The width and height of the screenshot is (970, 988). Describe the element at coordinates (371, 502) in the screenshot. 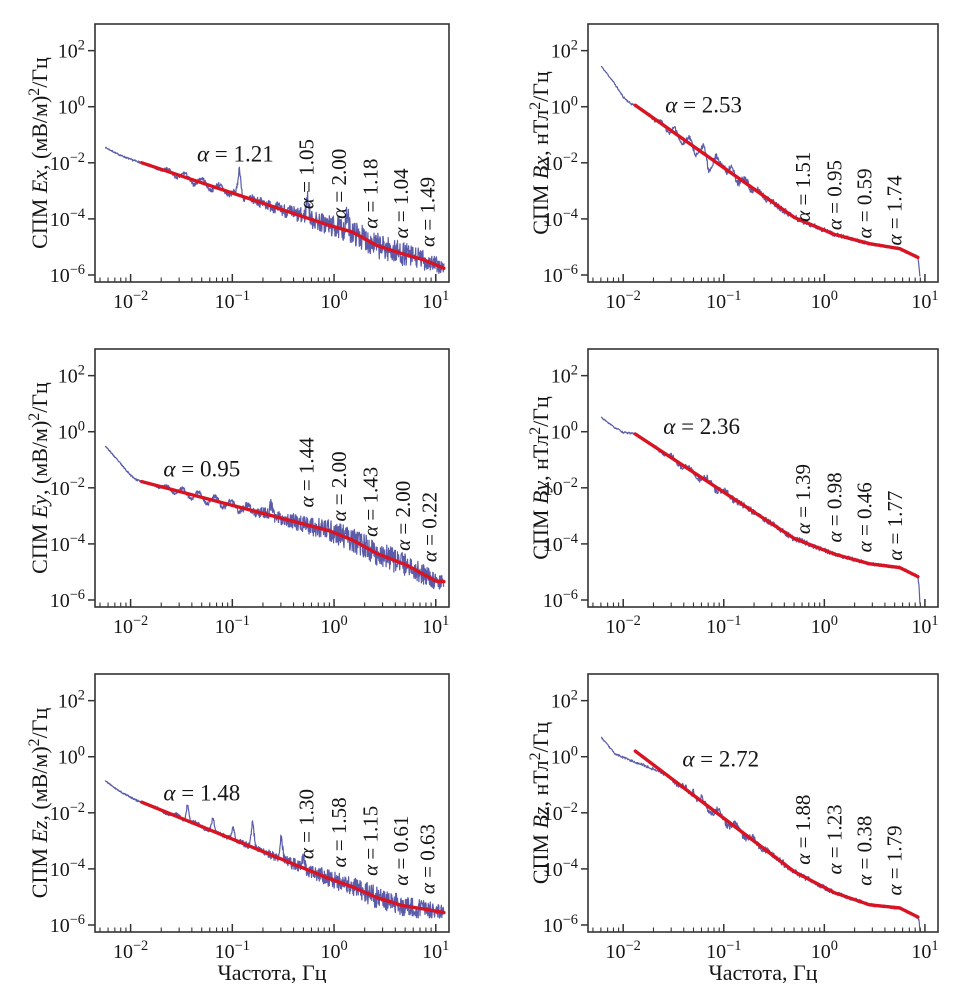

I see `alpha-annotation-rotated: α = 1.43` at that location.